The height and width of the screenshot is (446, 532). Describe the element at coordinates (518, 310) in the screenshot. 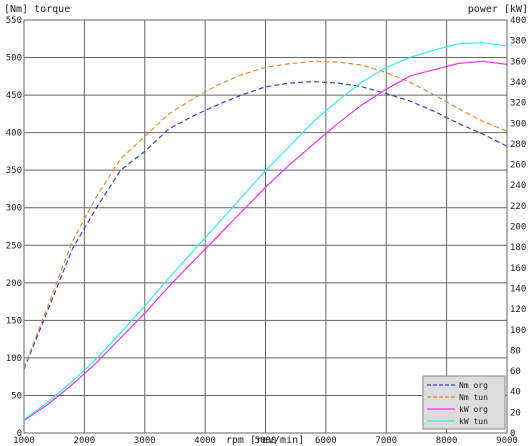

I see `right-y-tick-label: 120` at that location.